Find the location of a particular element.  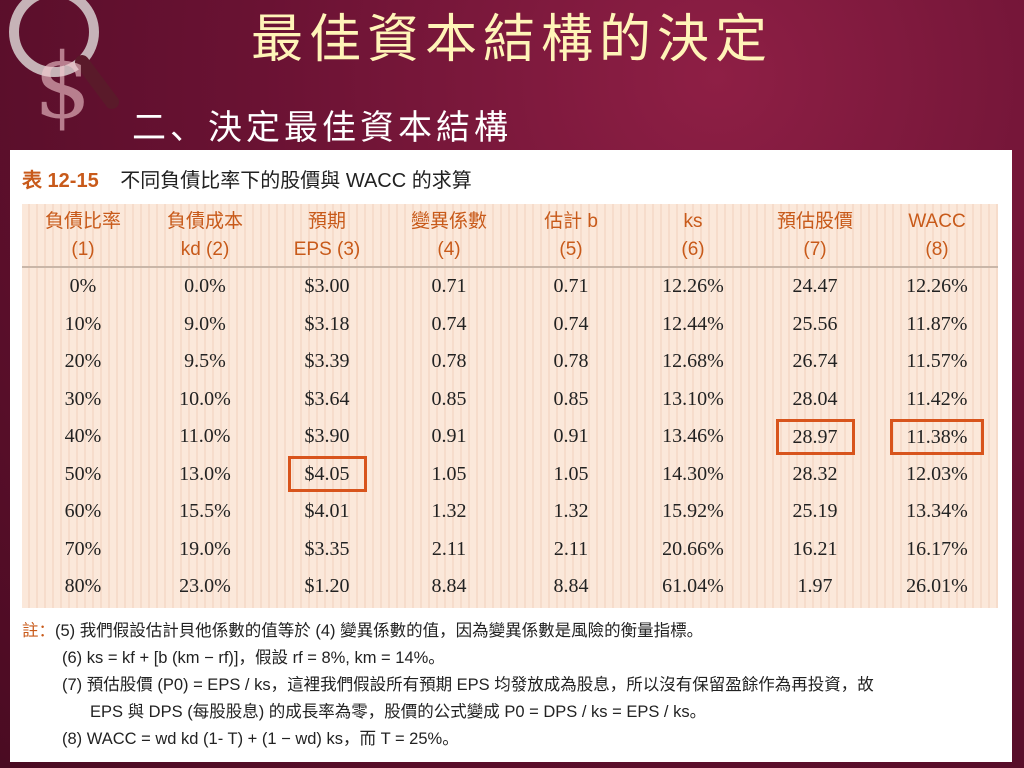

table-row: 30% 10.0% $3.64 0.85 0.85 13.10% 28.04 11.42% is located at coordinates (510, 400).